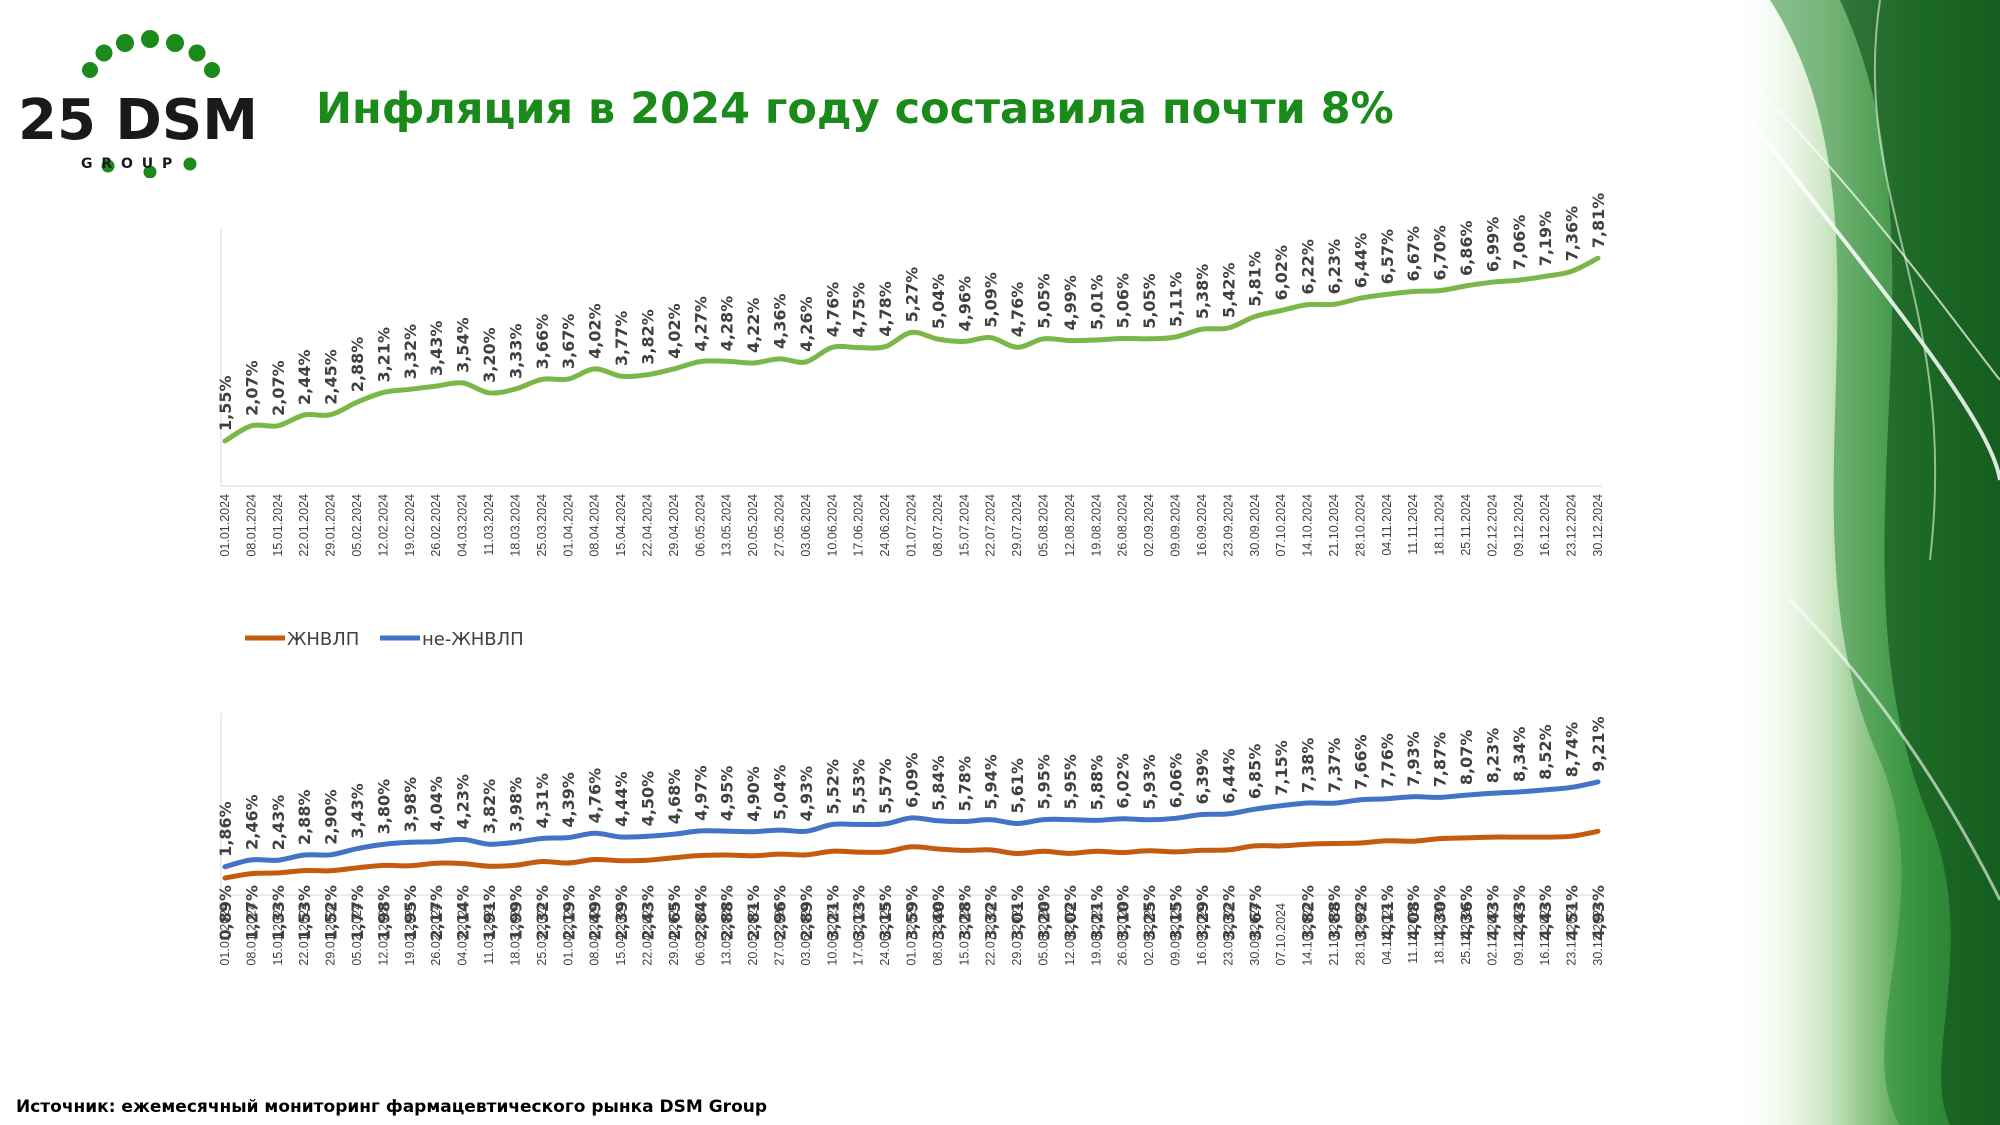  Describe the element at coordinates (138, 104) in the screenshot. I see `company-logo: 25 DSM G R O U P` at that location.